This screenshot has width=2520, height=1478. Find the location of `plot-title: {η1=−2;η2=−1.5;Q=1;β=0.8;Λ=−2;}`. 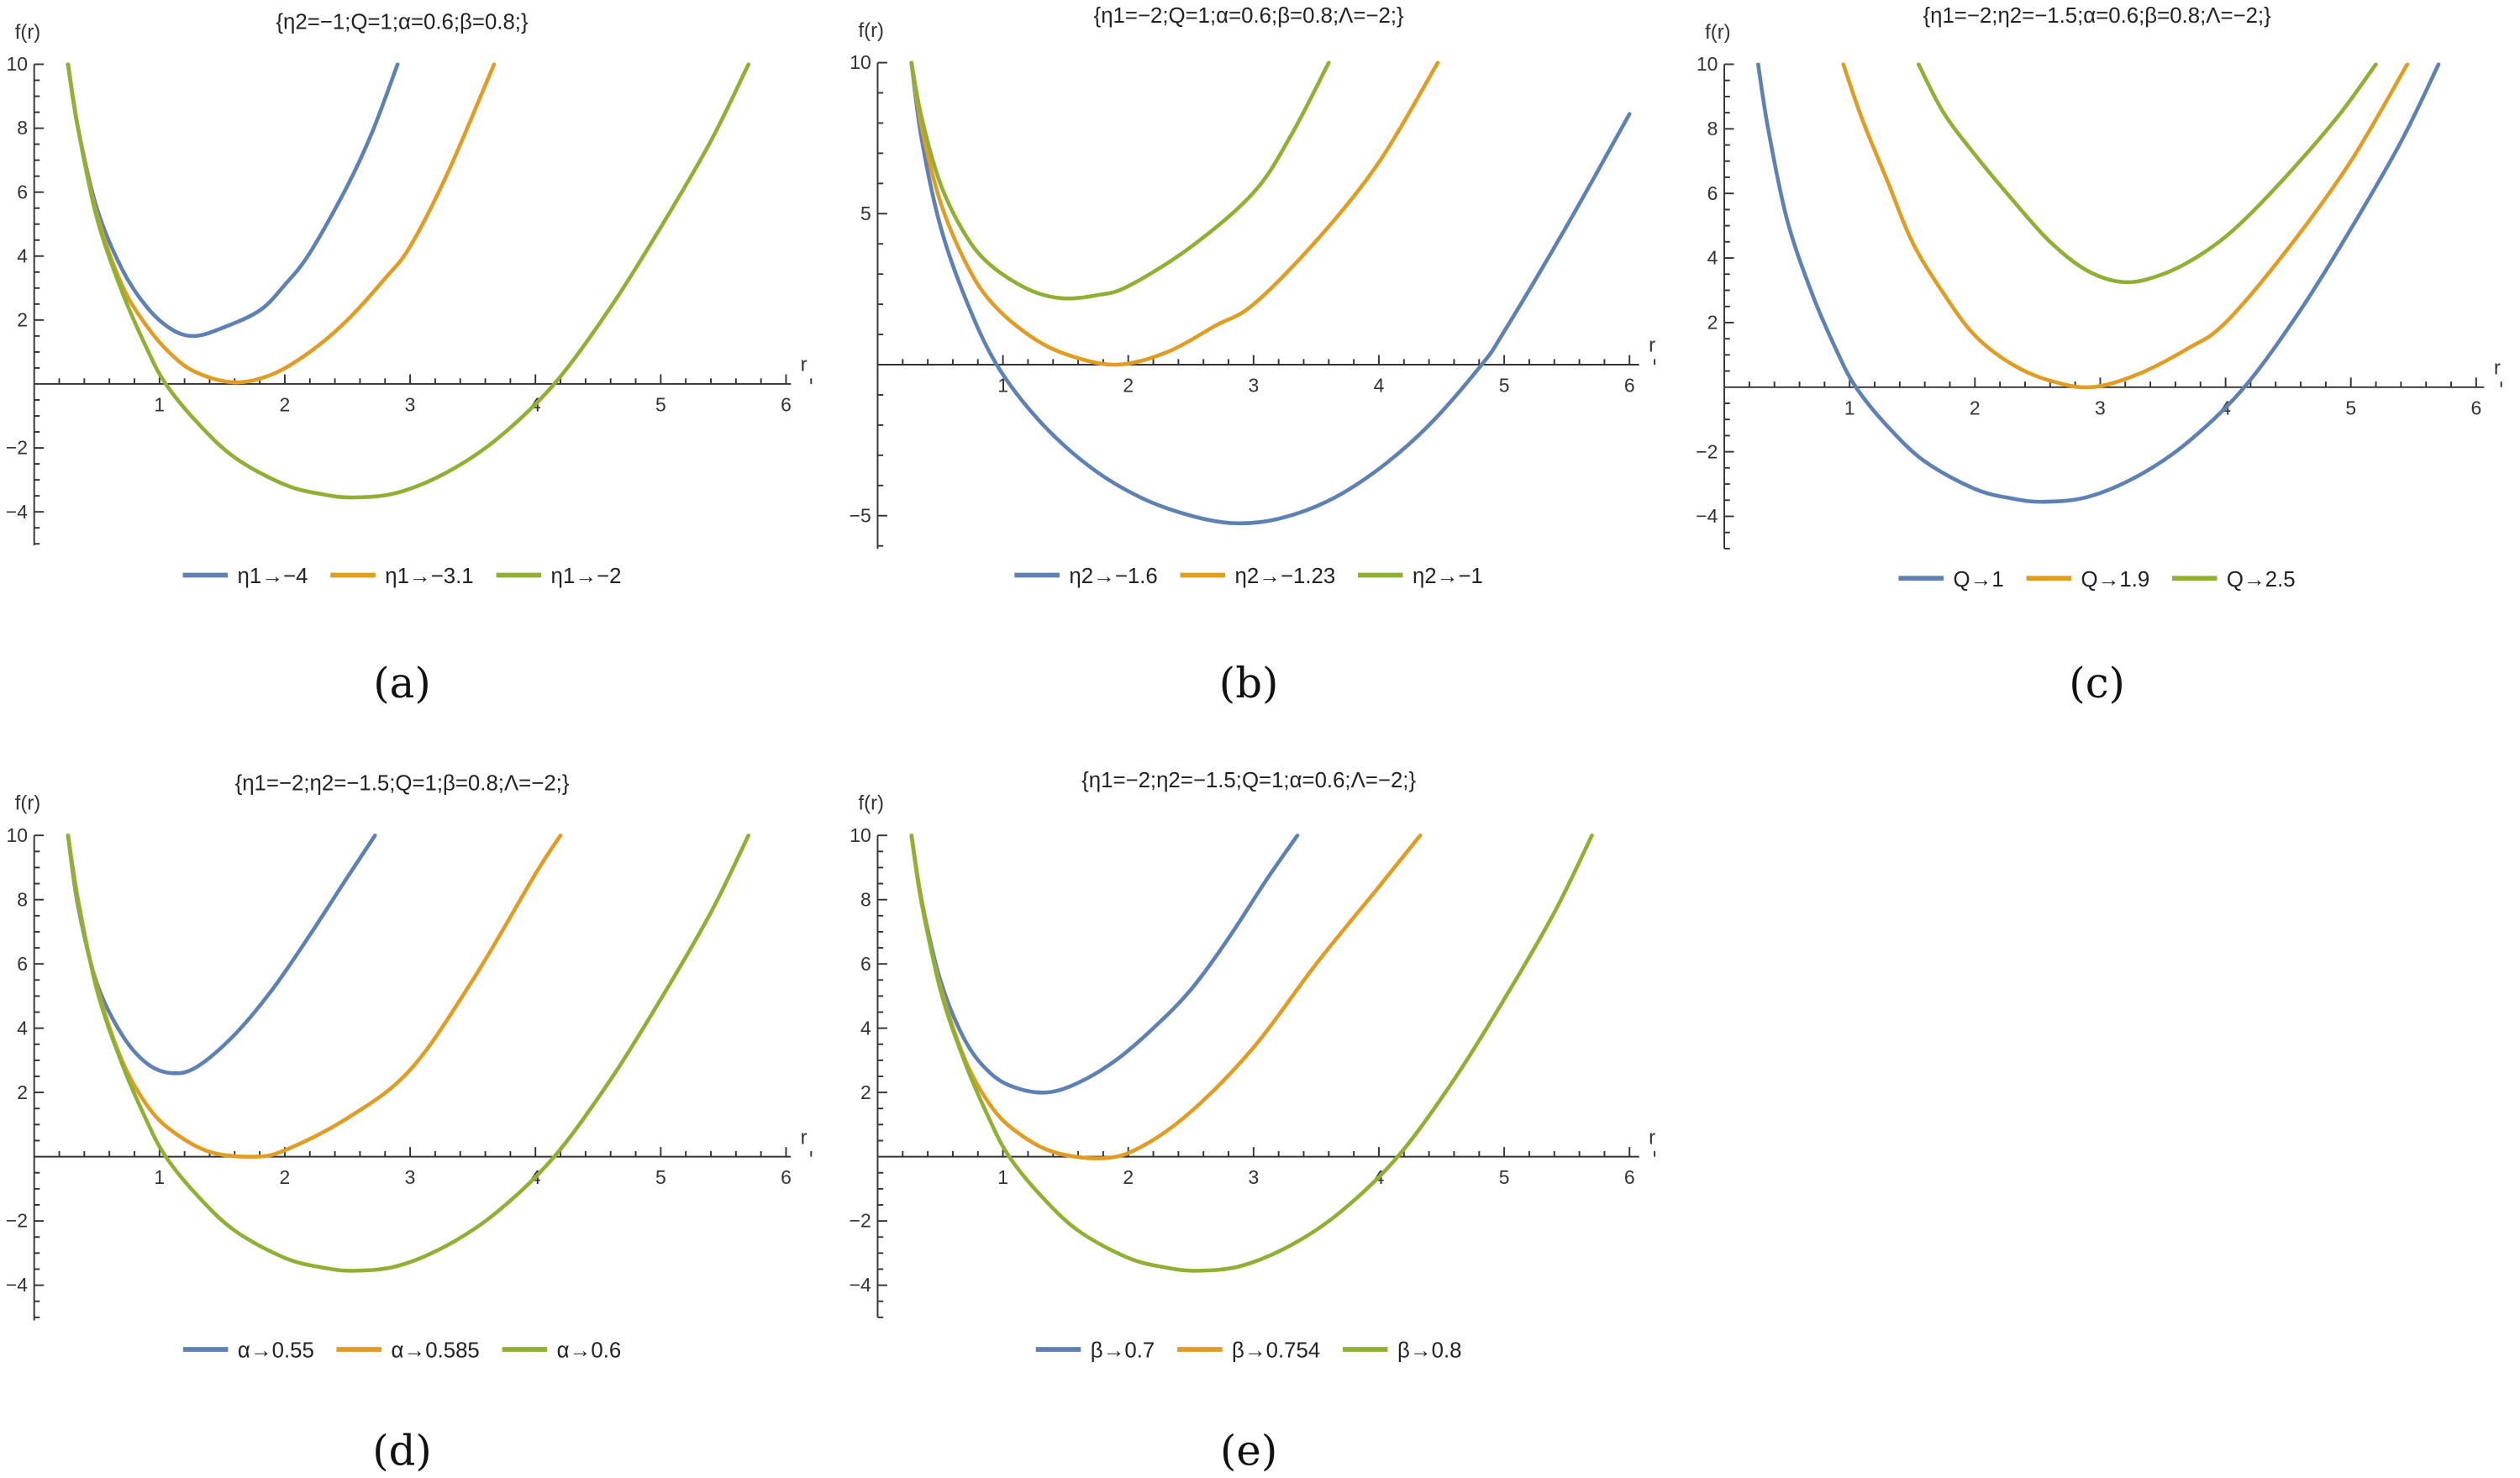

plot-title: {η1=−2;η2=−1.5;Q=1;β=0.8;Λ=−2;} is located at coordinates (403, 784).